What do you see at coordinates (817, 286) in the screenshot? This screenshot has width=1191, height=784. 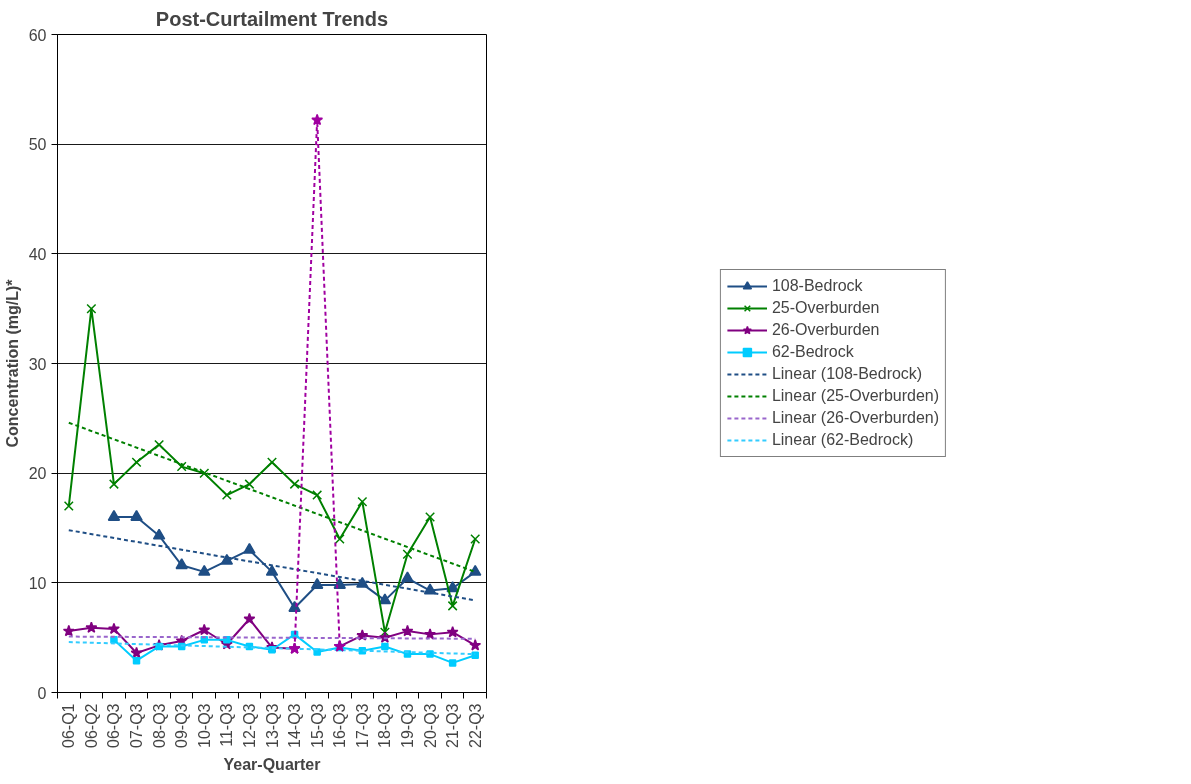 I see `legend-label: 108-Bedrock` at bounding box center [817, 286].